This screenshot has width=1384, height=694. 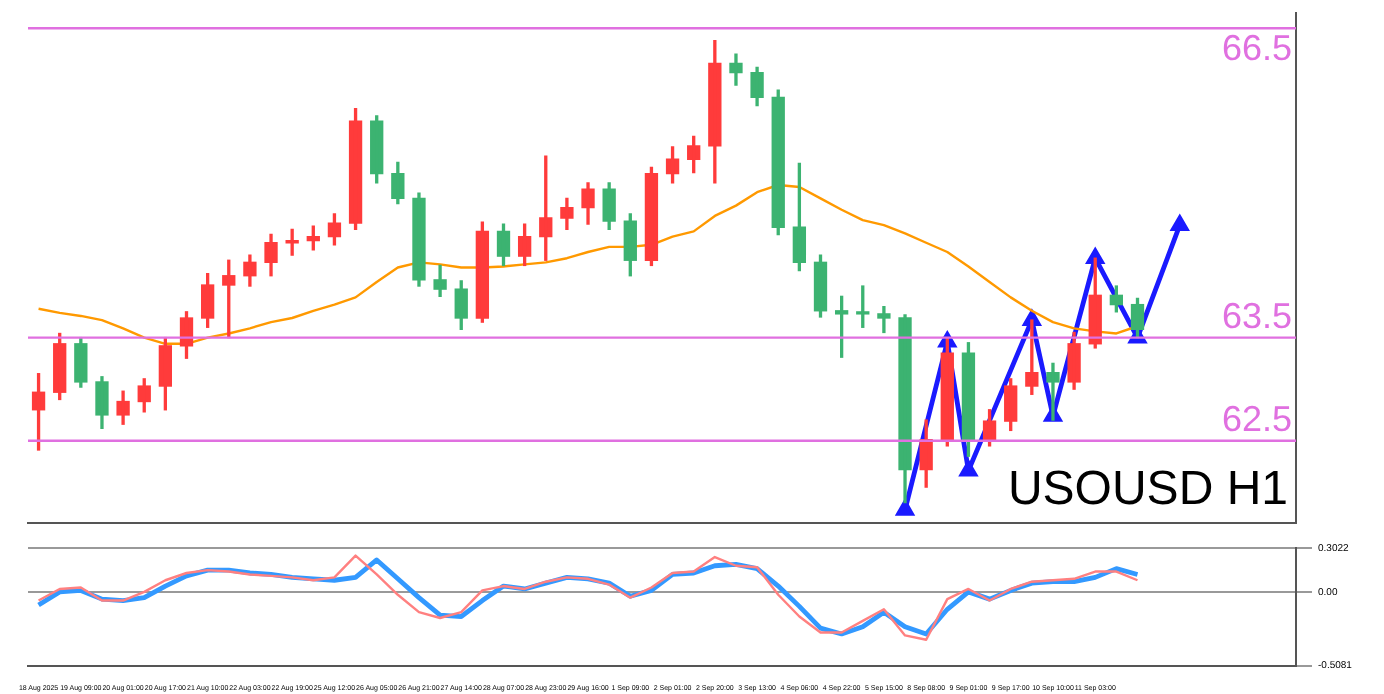 What do you see at coordinates (1256, 48) in the screenshot?
I see `ref-line-label: 66.5` at bounding box center [1256, 48].